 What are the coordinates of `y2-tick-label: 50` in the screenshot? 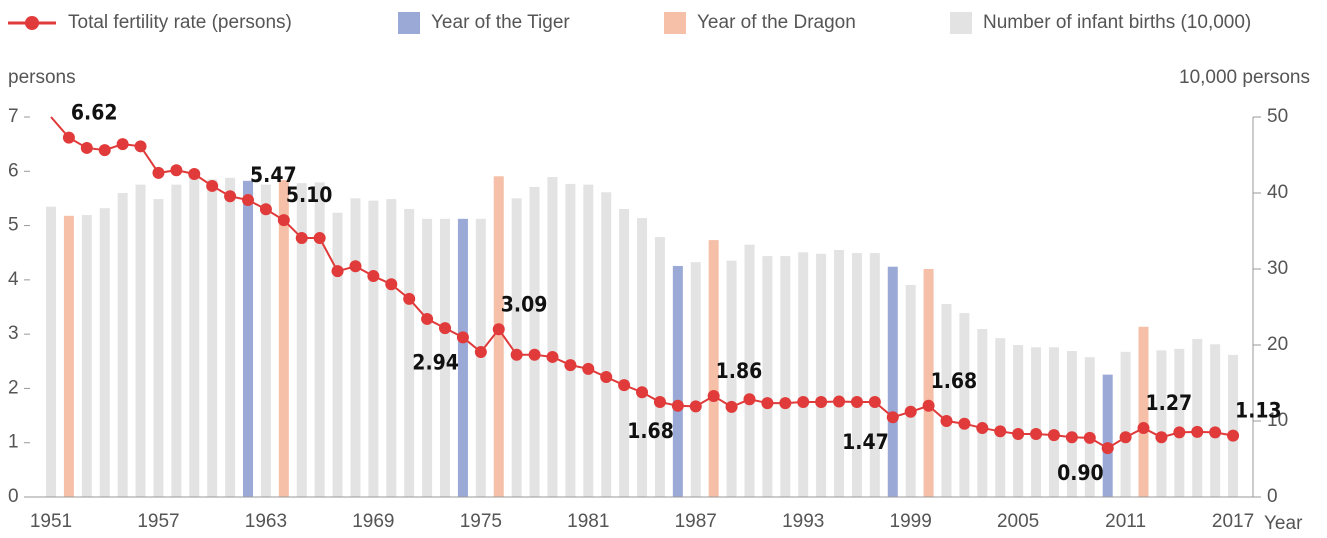 It's located at (1277, 116).